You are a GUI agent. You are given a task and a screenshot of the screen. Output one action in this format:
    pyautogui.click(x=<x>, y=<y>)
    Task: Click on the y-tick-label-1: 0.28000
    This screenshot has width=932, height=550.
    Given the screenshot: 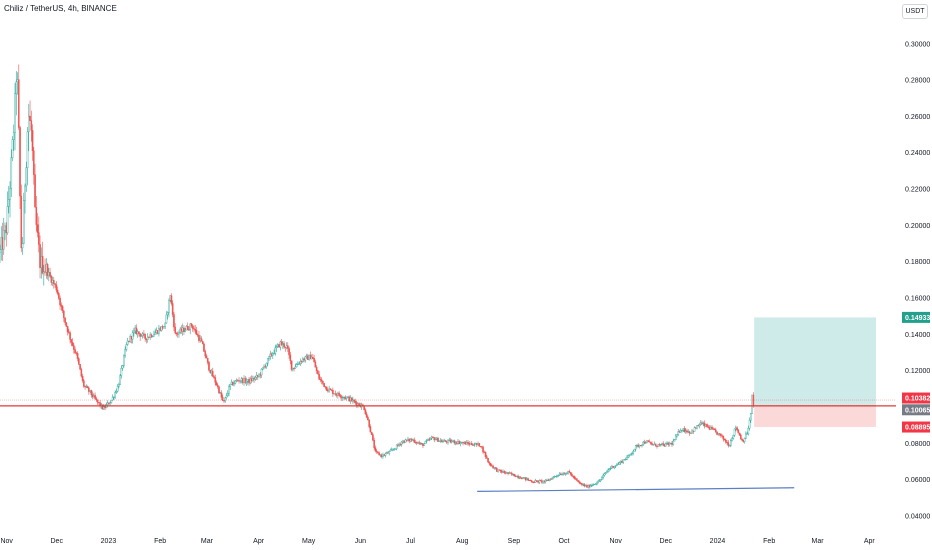 What is the action you would take?
    pyautogui.click(x=917, y=81)
    